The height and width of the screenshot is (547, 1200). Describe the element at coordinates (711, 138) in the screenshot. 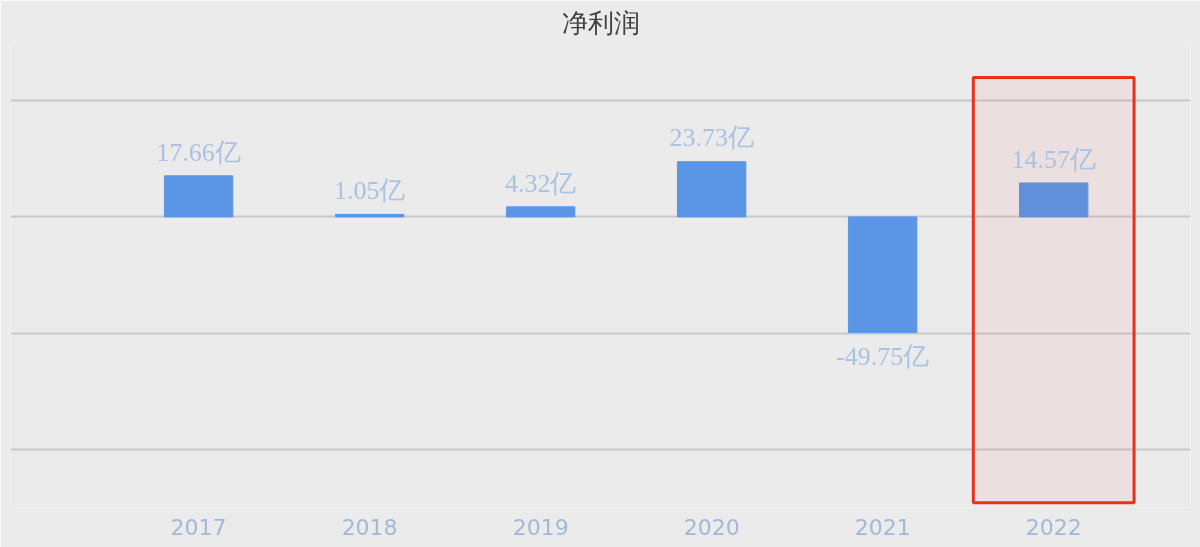

I see `data-label: 23.73亿` at that location.